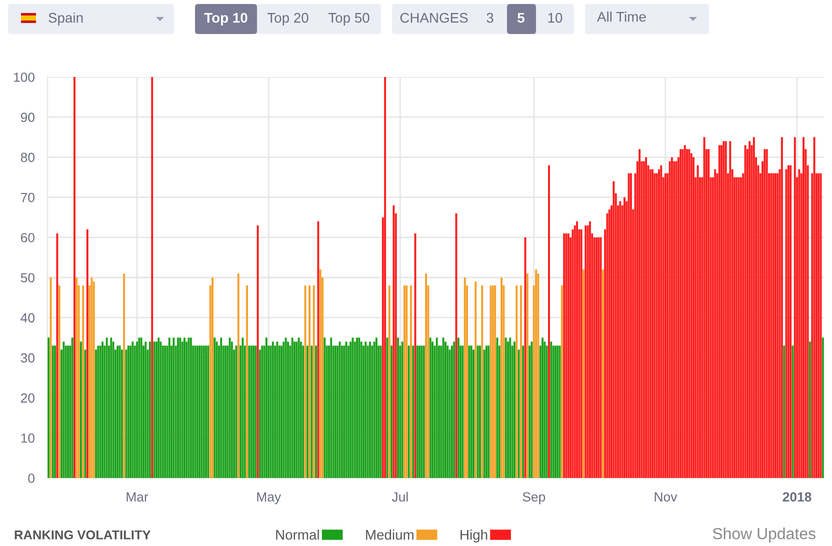  I want to click on y-tick-label: 10, so click(27, 438).